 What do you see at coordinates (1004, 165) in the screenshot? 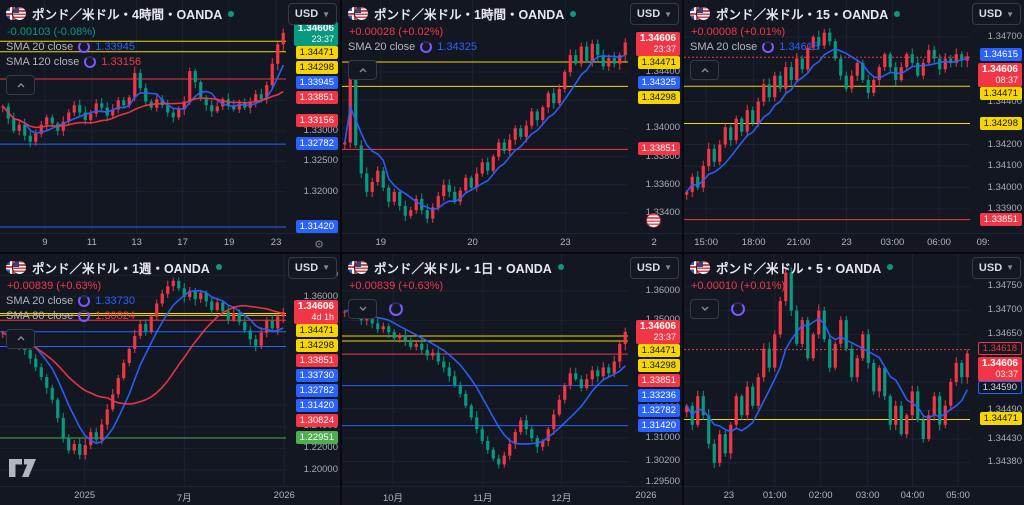
I see `price-label: 1.34100` at bounding box center [1004, 165].